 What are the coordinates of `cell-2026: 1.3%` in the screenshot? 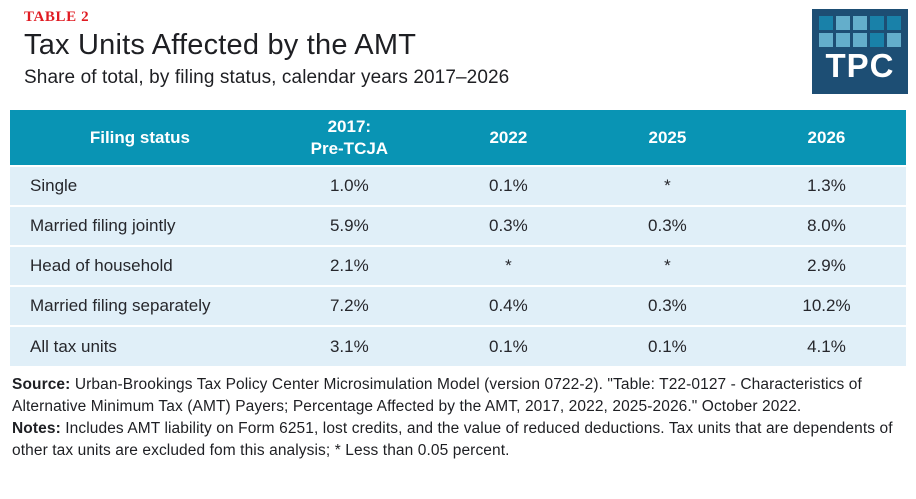 It's located at (826, 185).